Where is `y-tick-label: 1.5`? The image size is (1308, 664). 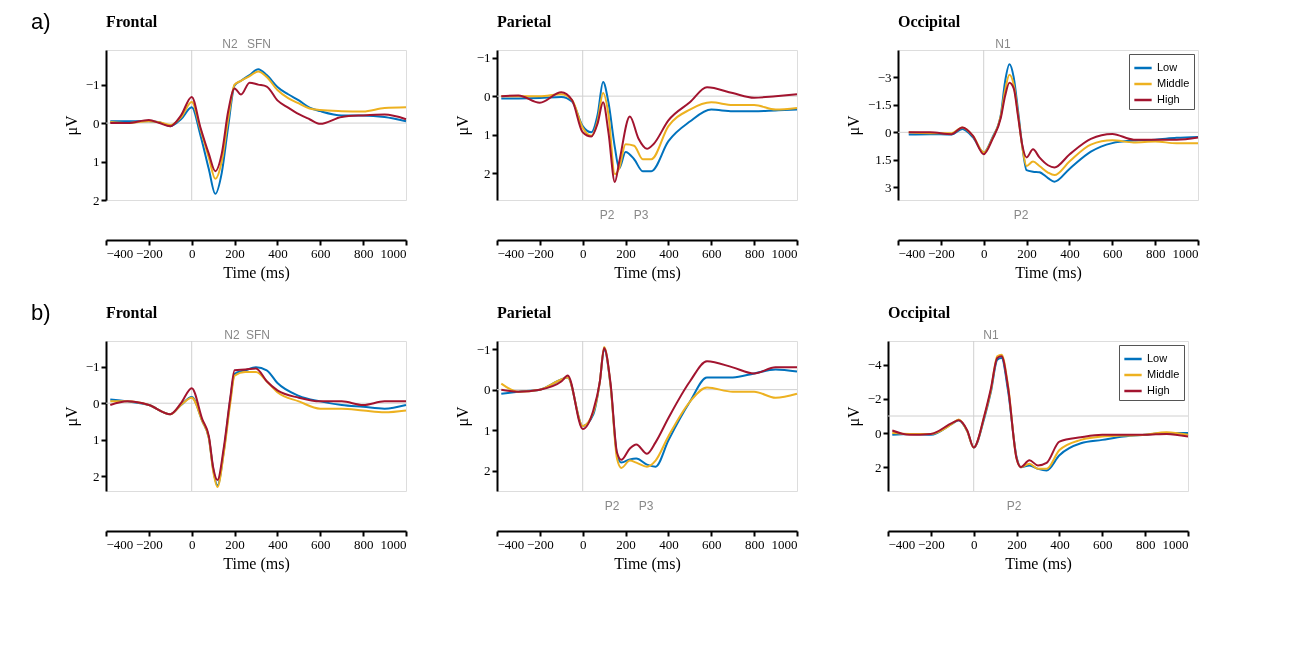
y-tick-label: 1.5 is located at coordinates (883, 160).